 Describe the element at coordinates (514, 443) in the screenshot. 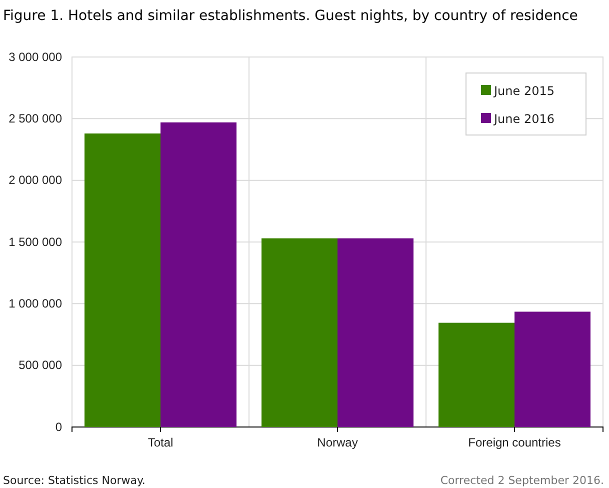

I see `x-tick-label: Foreign countries` at that location.